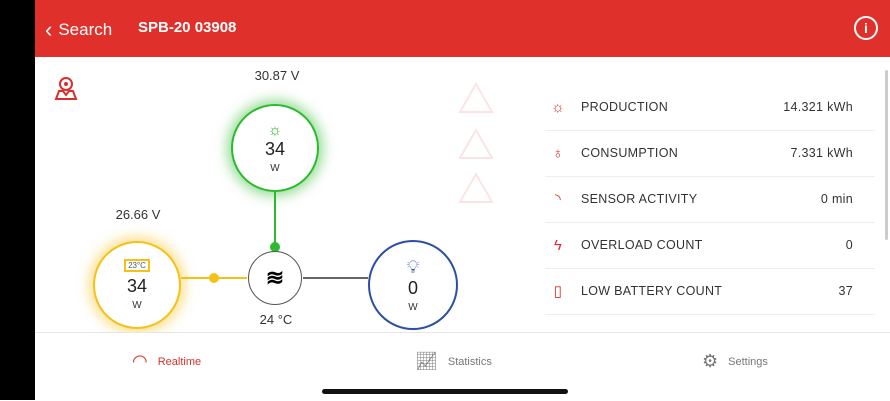  Describe the element at coordinates (710, 153) in the screenshot. I see `stat-row-consumption: ♁ CONSUMPTION 7.331 kWh` at that location.